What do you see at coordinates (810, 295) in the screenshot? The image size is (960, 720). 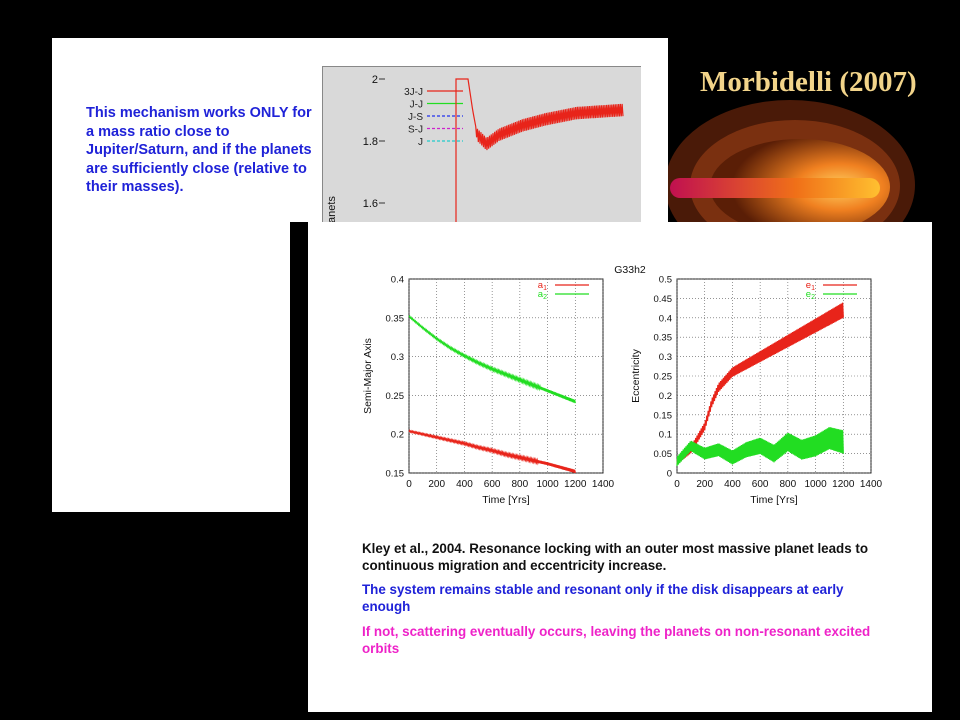 I see `legend-label: e2` at bounding box center [810, 295].